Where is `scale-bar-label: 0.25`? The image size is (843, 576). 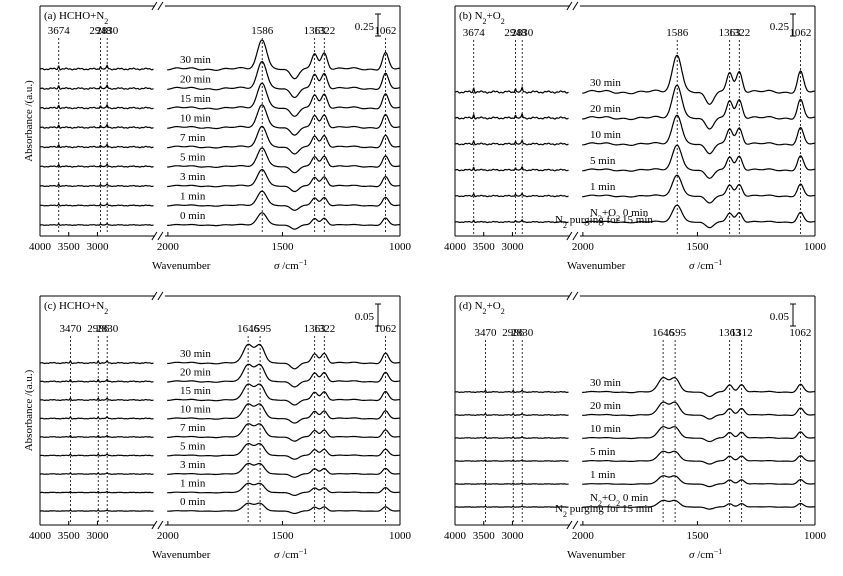
scale-bar-label: 0.25 is located at coordinates (780, 27).